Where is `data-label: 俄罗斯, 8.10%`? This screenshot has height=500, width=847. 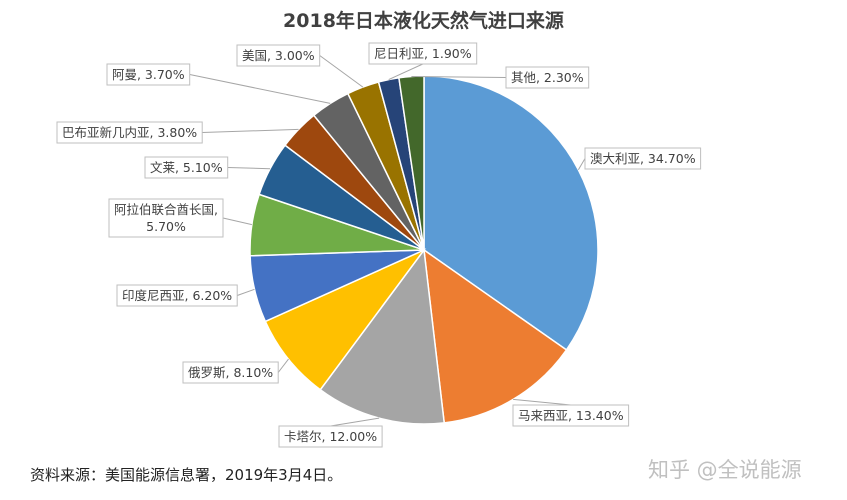 data-label: 俄罗斯, 8.10% is located at coordinates (230, 372).